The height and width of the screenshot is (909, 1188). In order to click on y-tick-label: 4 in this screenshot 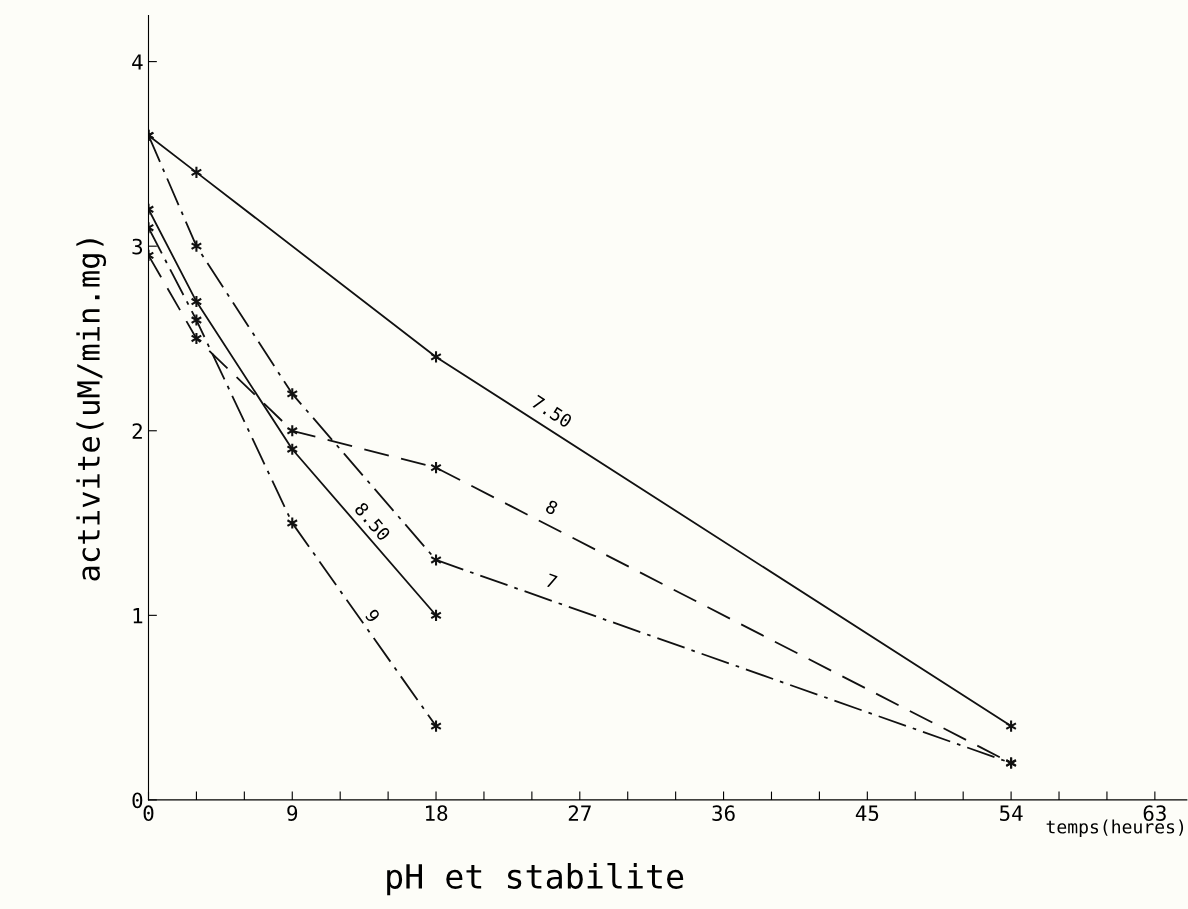, I will do `click(137, 62)`.